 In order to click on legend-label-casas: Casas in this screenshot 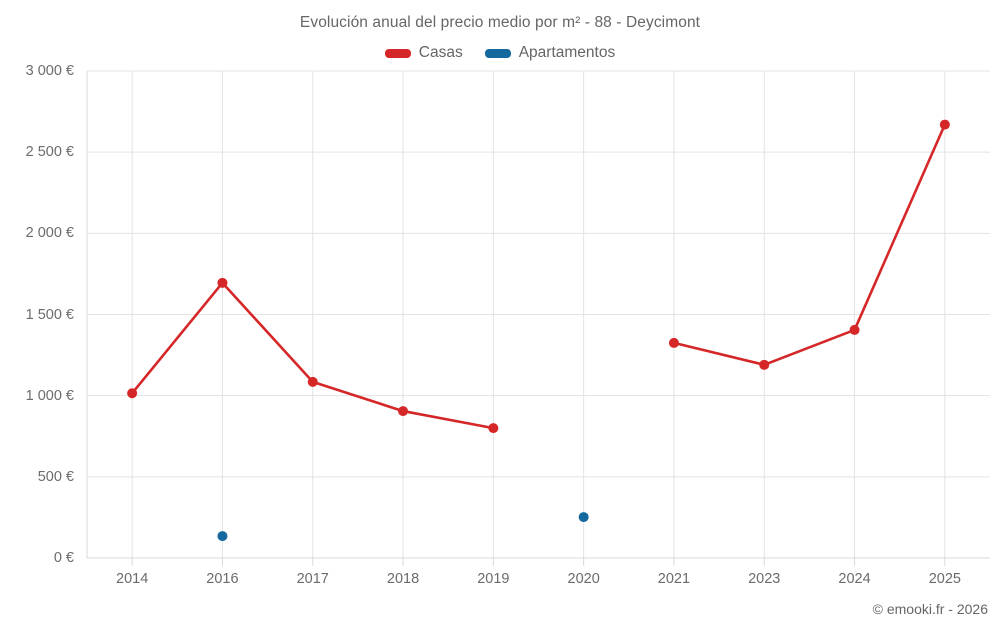, I will do `click(440, 52)`.